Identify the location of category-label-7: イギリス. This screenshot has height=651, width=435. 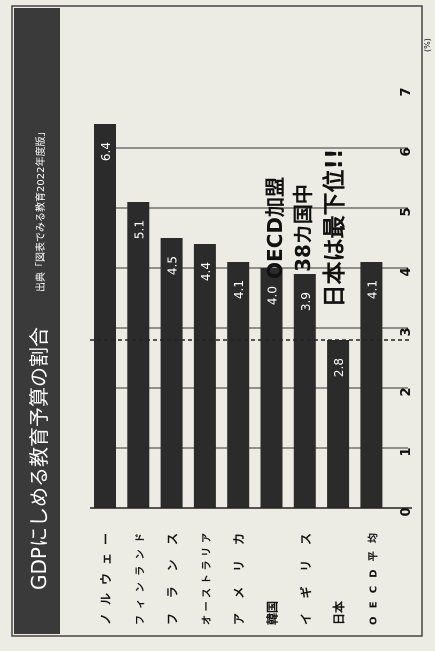
(305, 579).